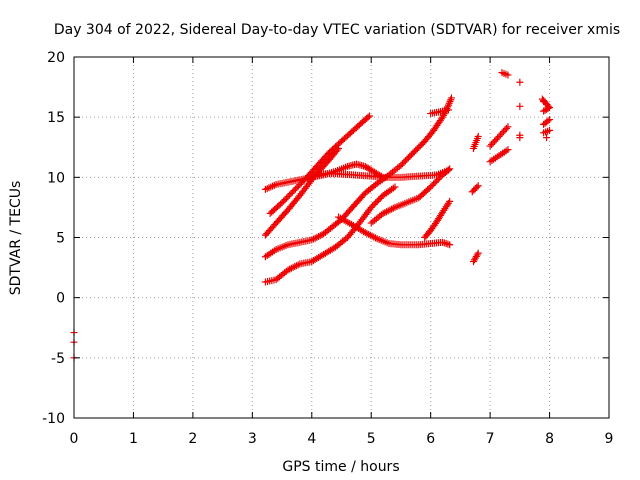  I want to click on y-tick-label: 20, so click(56, 58).